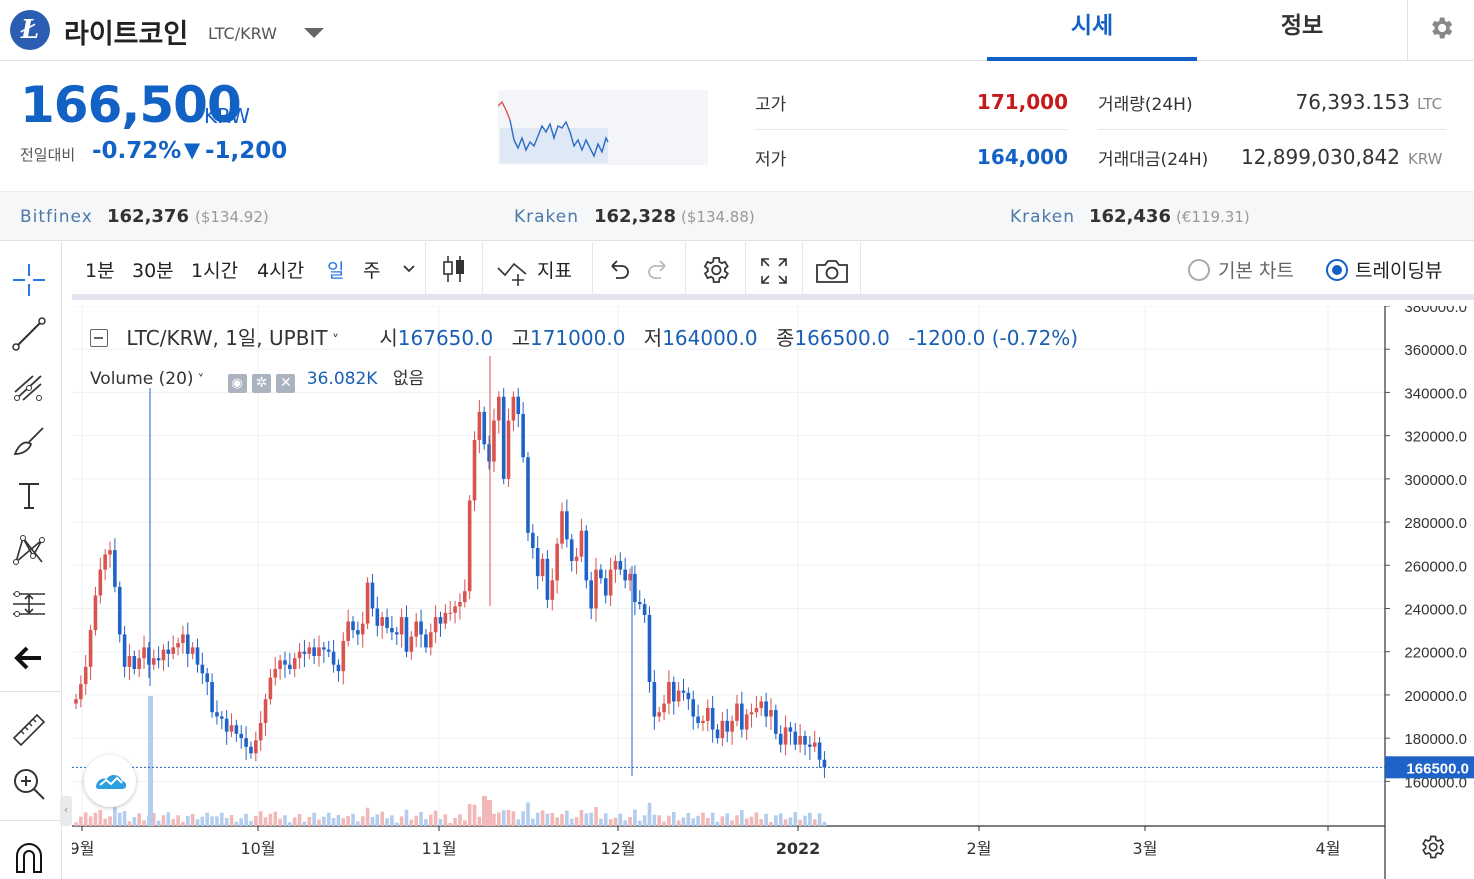 Image resolution: width=1474 pixels, height=879 pixels. What do you see at coordinates (314, 33) in the screenshot?
I see `pair-dropdown-icon` at bounding box center [314, 33].